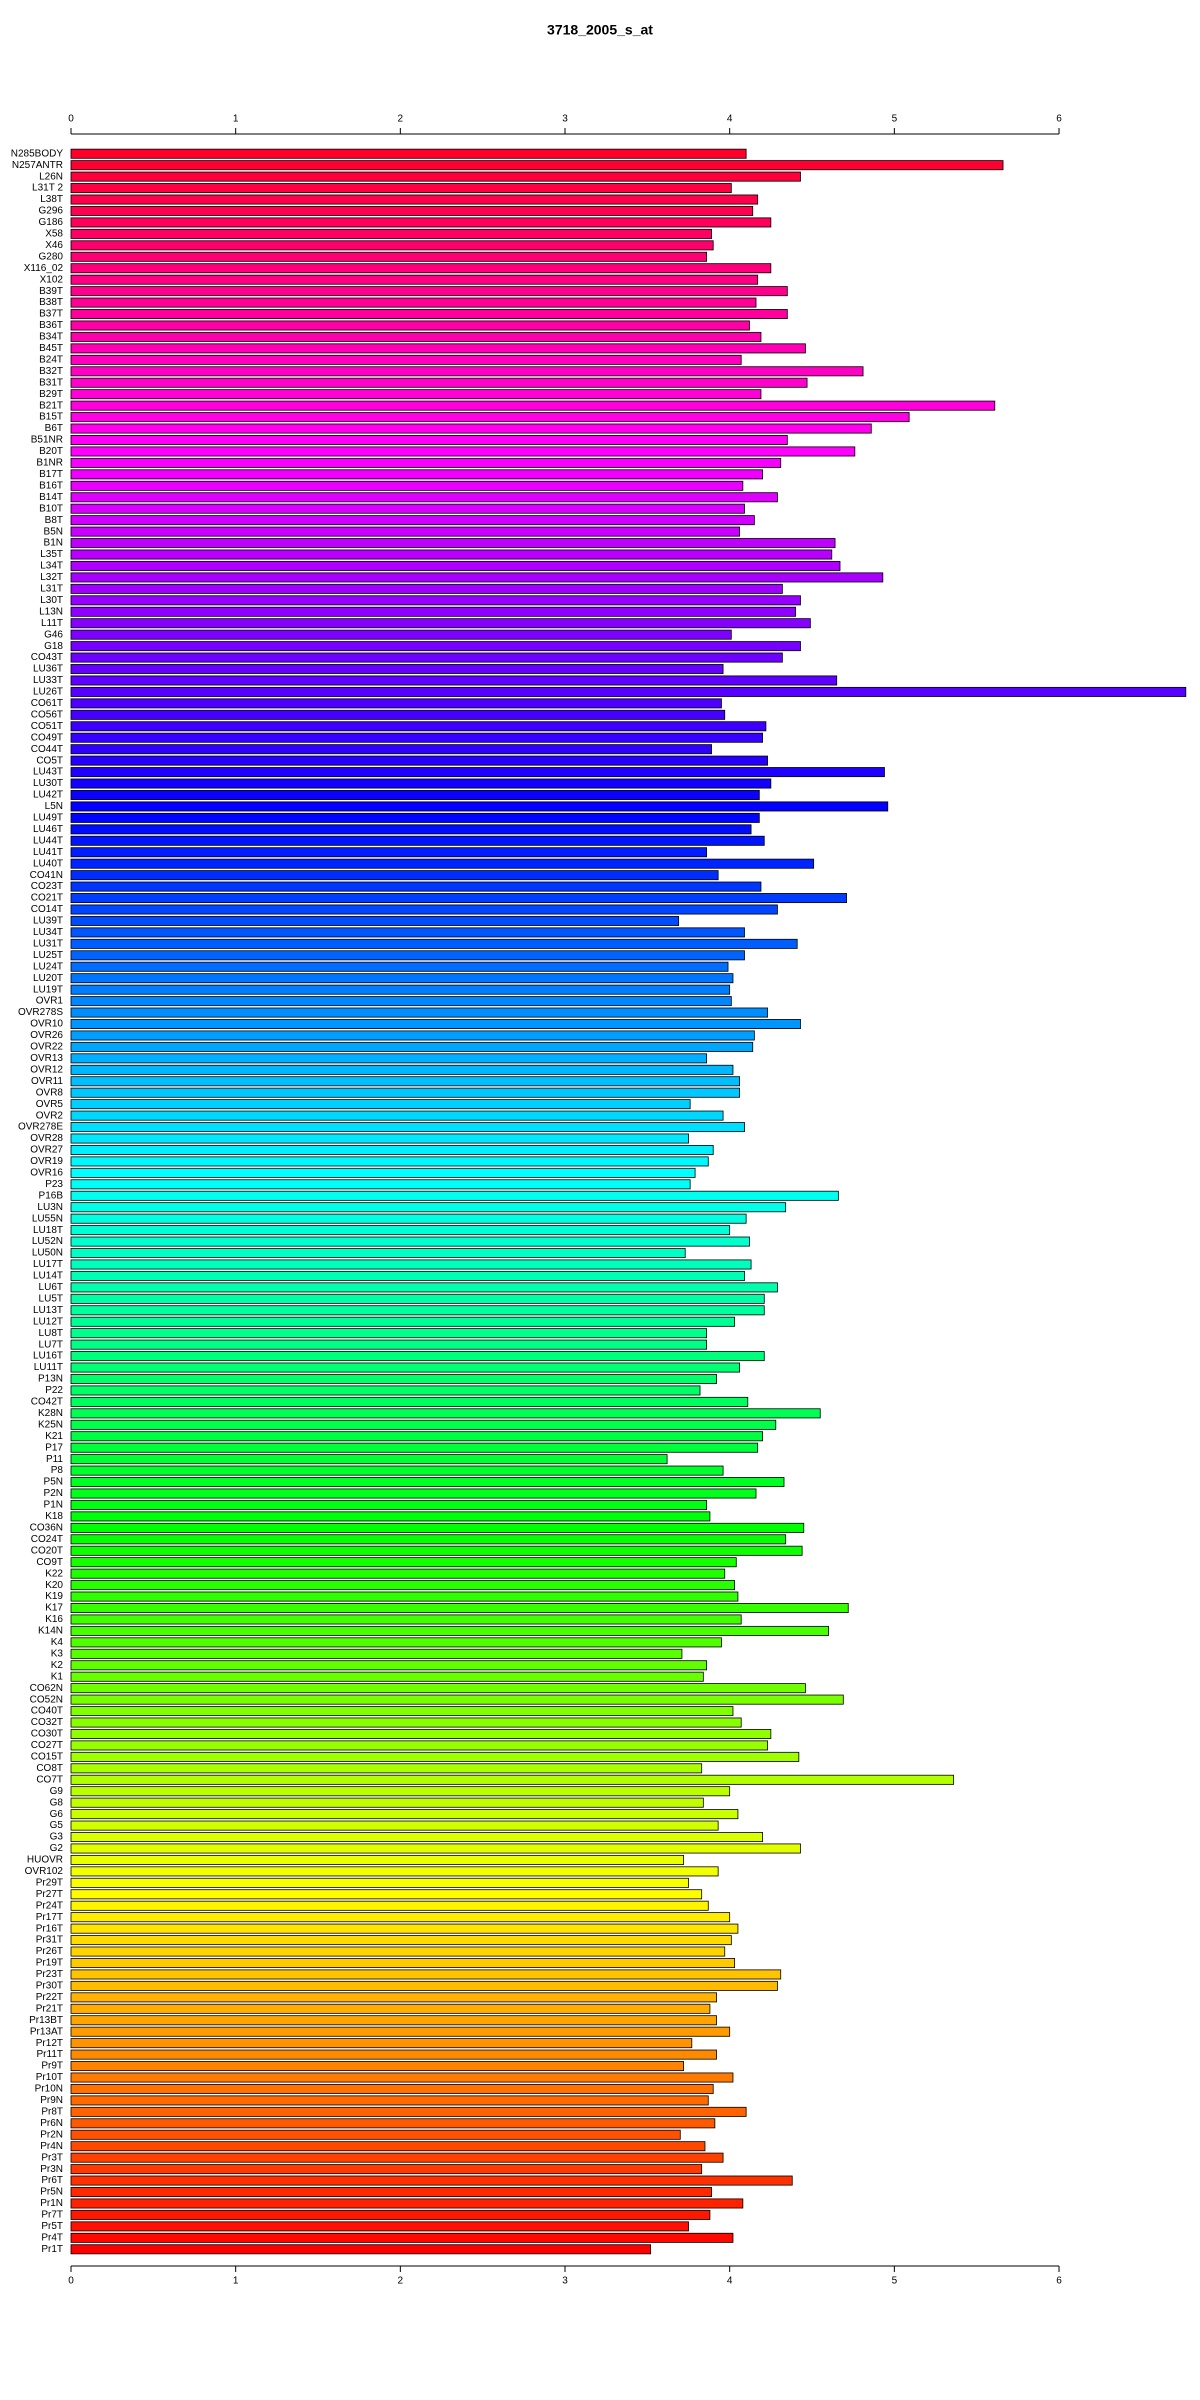 Image resolution: width=1200 pixels, height=2400 pixels. What do you see at coordinates (47, 1745) in the screenshot?
I see `y-tick-label: CO27T` at bounding box center [47, 1745].